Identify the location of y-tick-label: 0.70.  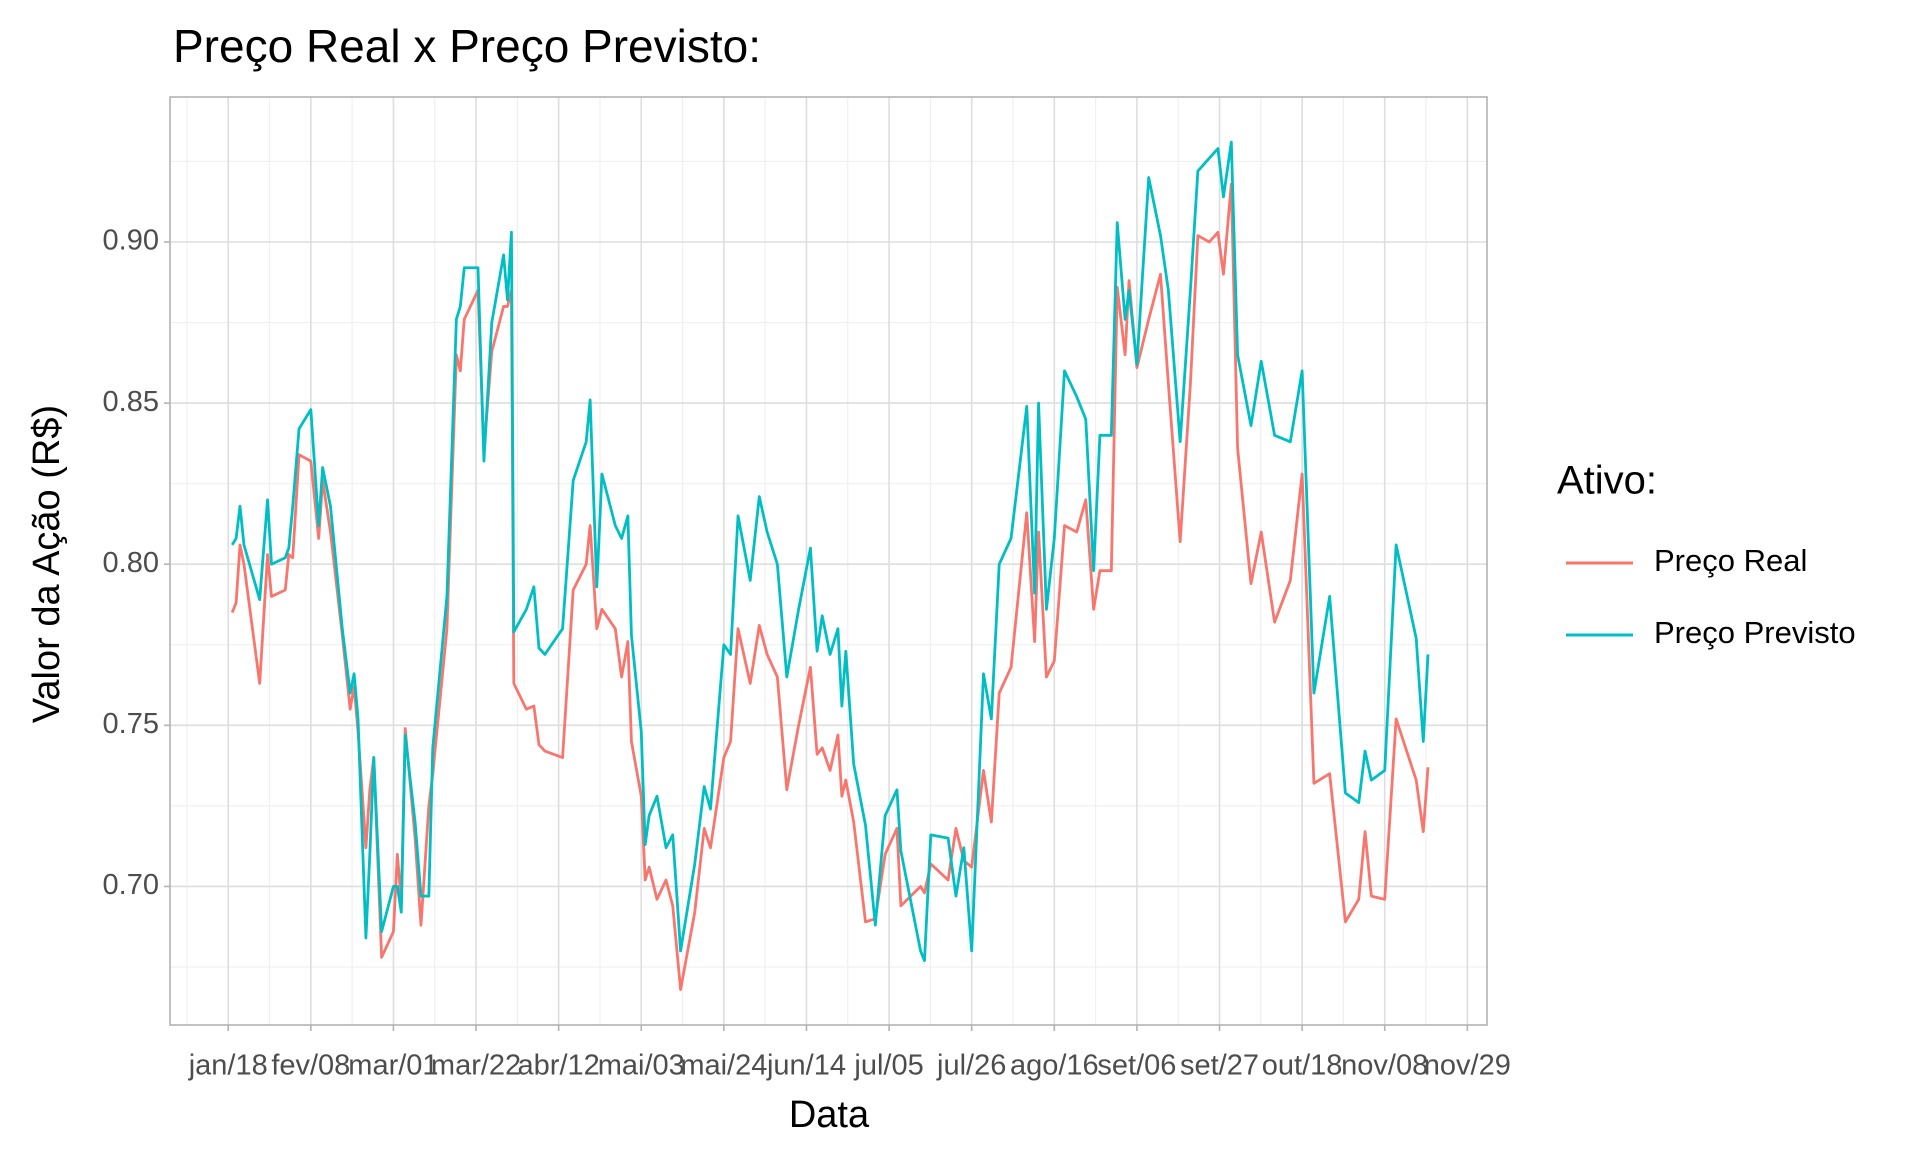
(131, 885).